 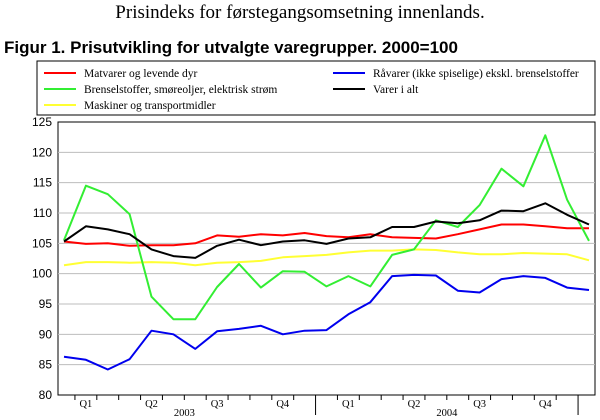 What do you see at coordinates (46, 395) in the screenshot?
I see `y-tick-label: 80` at bounding box center [46, 395].